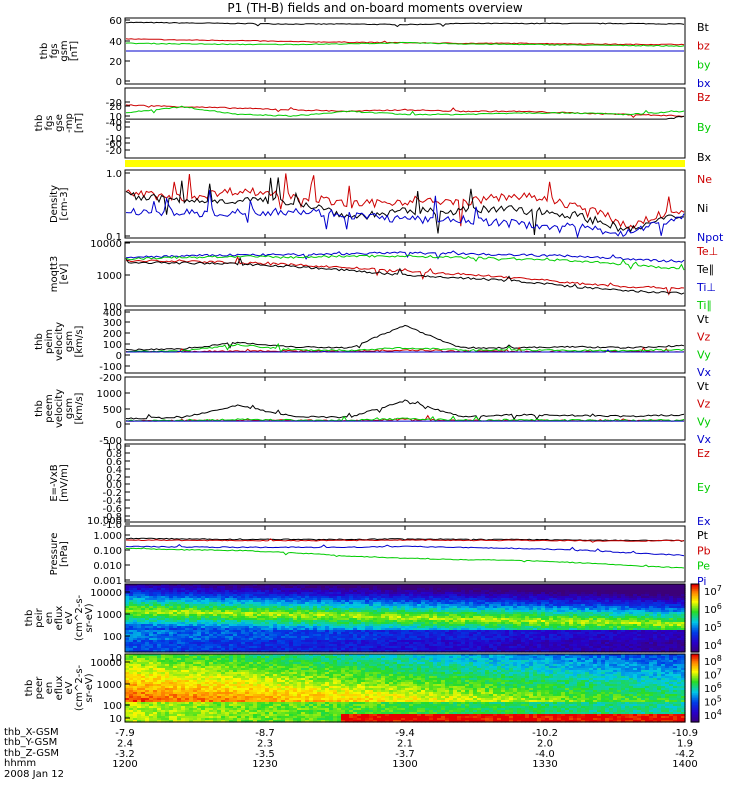  What do you see at coordinates (114, 447) in the screenshot?
I see `y-tick-label: 1.0` at bounding box center [114, 447].